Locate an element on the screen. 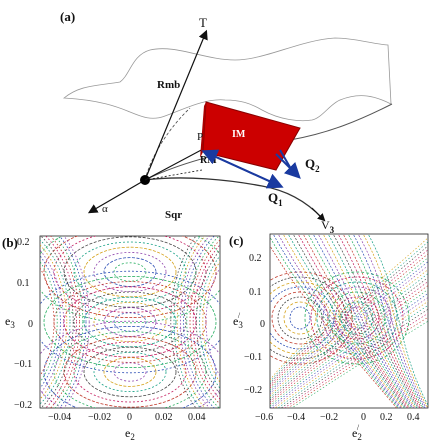  panel-b-xticks: −0.04 −0.02 0 0.02 0.04 is located at coordinates (127, 417).